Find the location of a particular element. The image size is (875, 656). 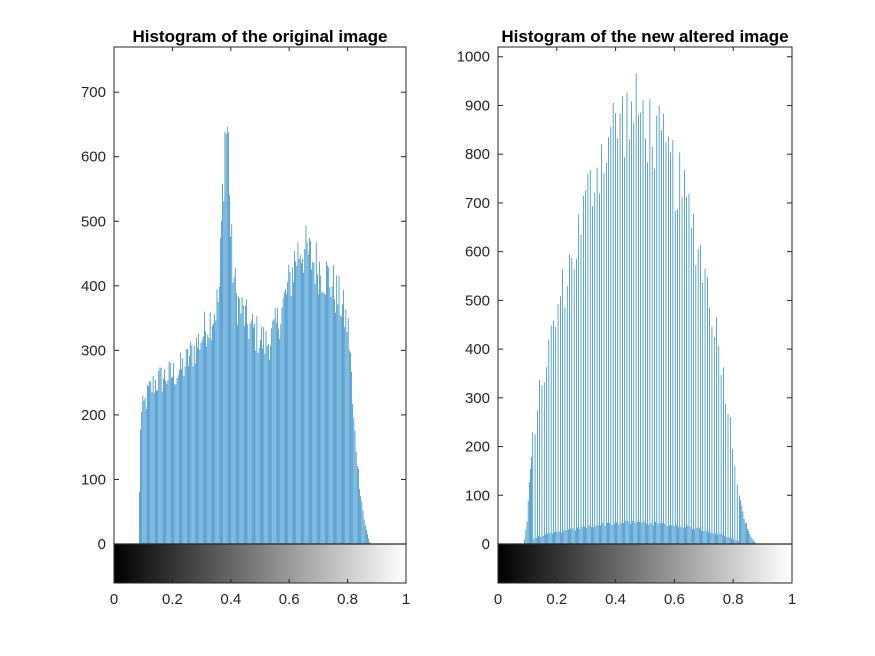

y-tick-label: 0 is located at coordinates (102, 544).